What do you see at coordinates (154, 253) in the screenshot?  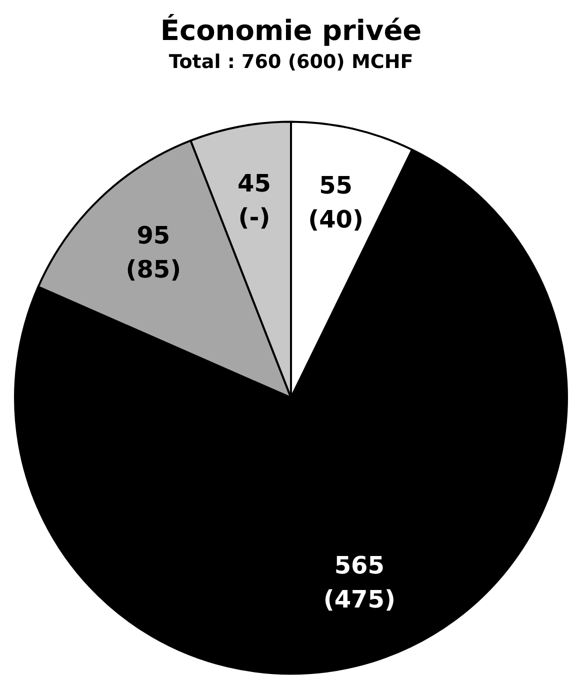 I see `data-label: 95 (85)` at bounding box center [154, 253].